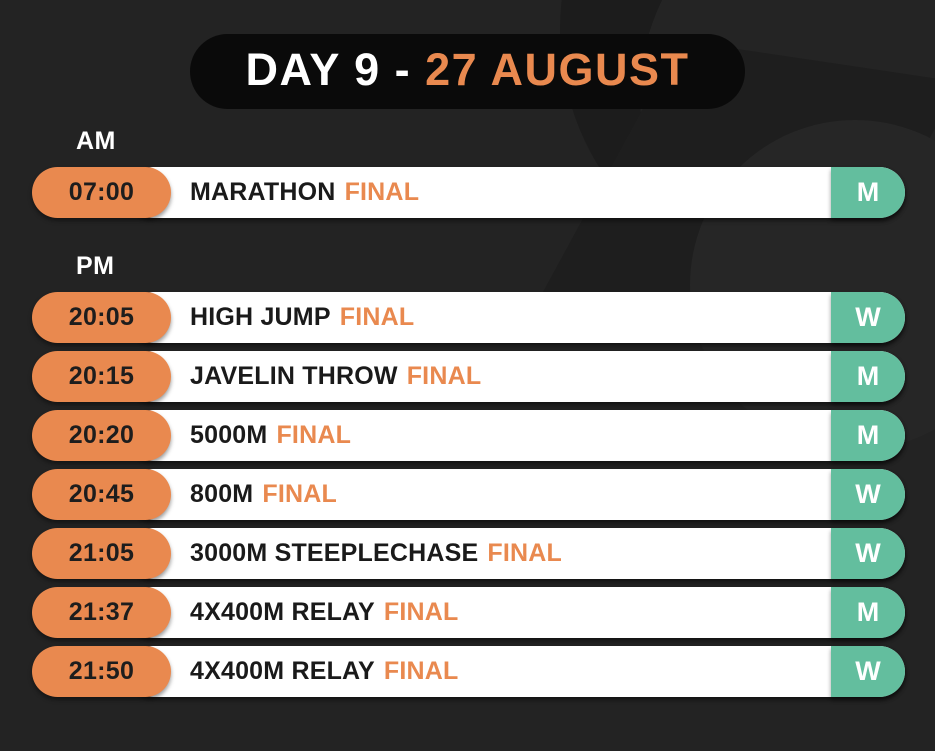 This screenshot has height=751, width=935. I want to click on event-name: HIGH JUMP, so click(260, 317).